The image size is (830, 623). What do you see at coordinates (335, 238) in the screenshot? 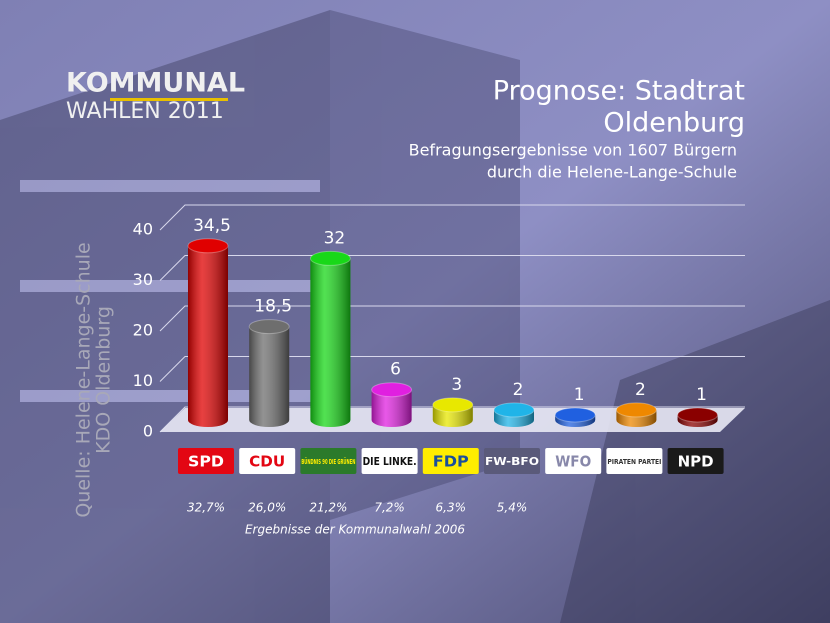
I see `value-label: 32` at bounding box center [335, 238].